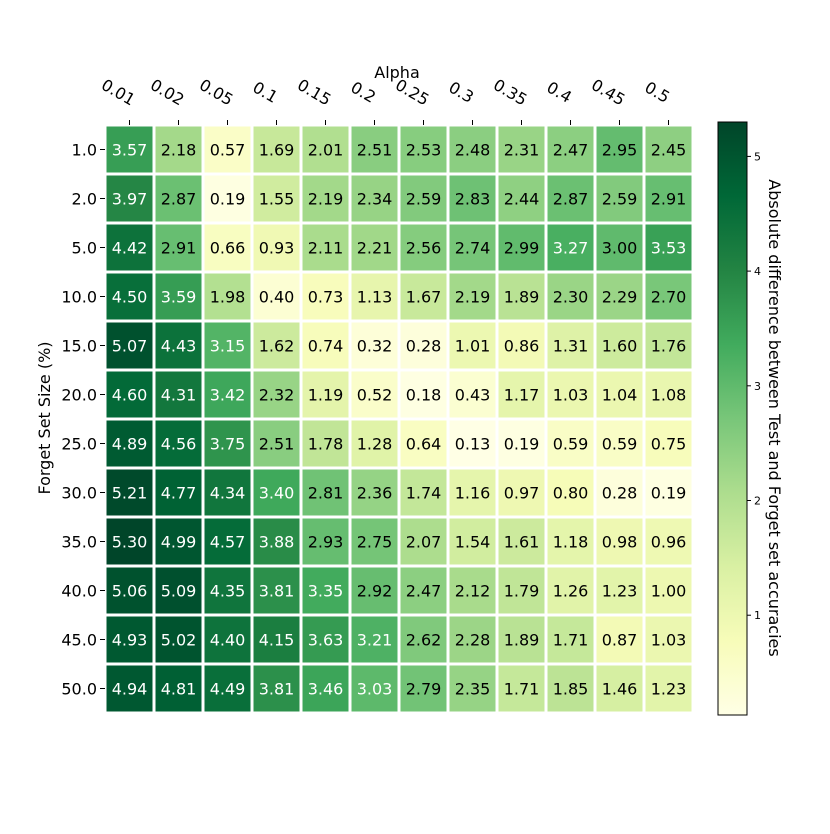  I want to click on cell-value-label: 2.12, so click(473, 591).